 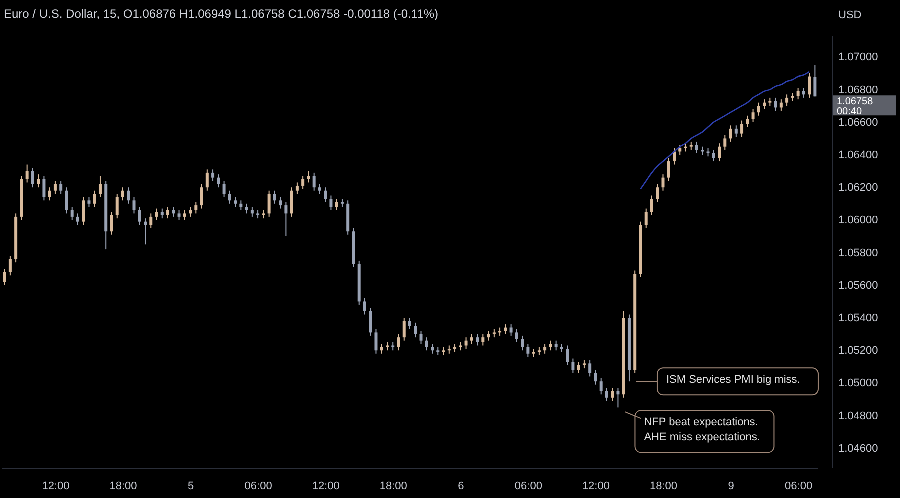 I want to click on y-tick-label: 1.05200, so click(x=858, y=351).